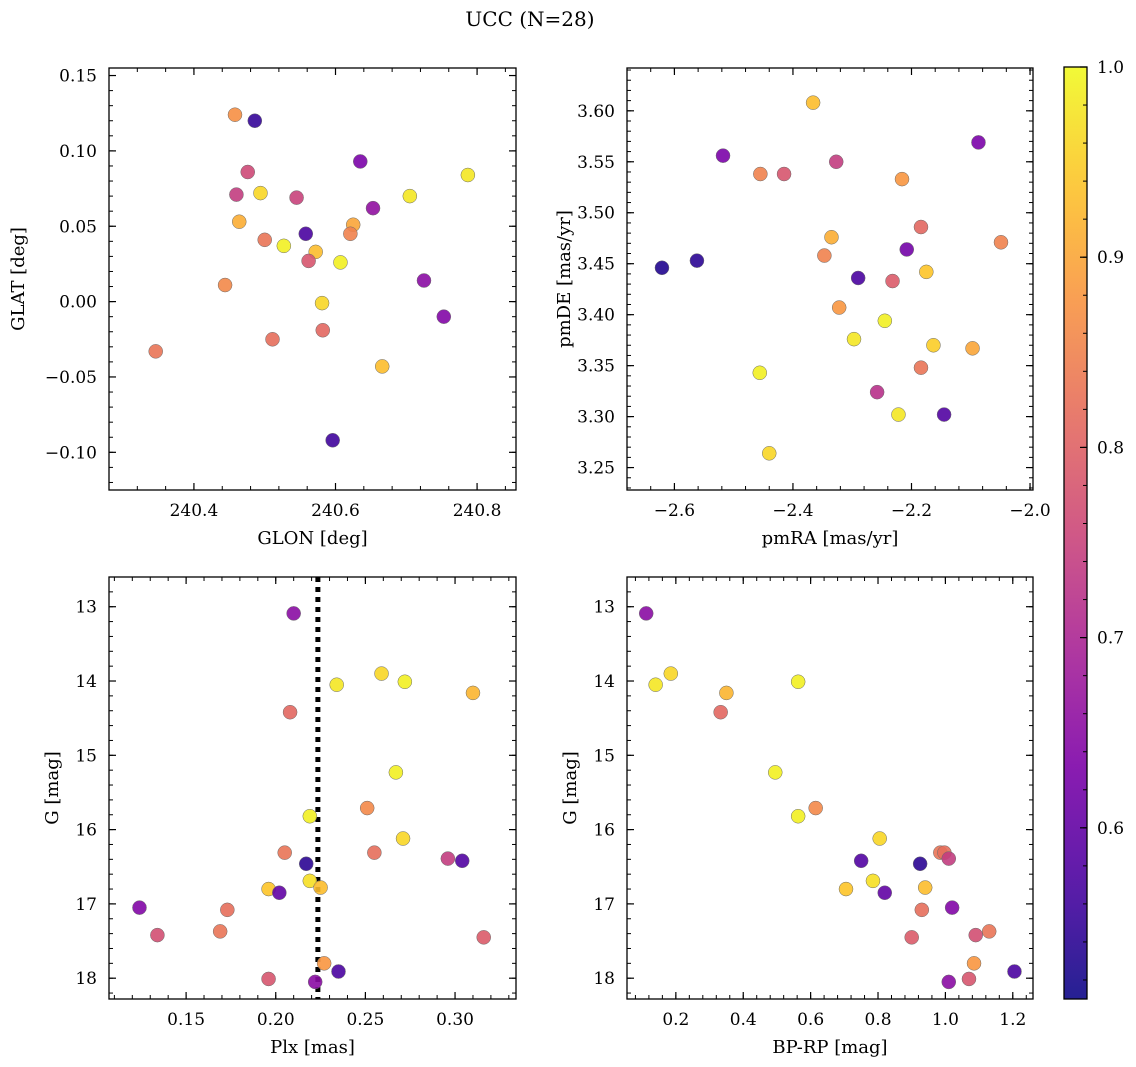 The image size is (1136, 1067). I want to click on y-axis-label: G [mag], so click(570, 787).